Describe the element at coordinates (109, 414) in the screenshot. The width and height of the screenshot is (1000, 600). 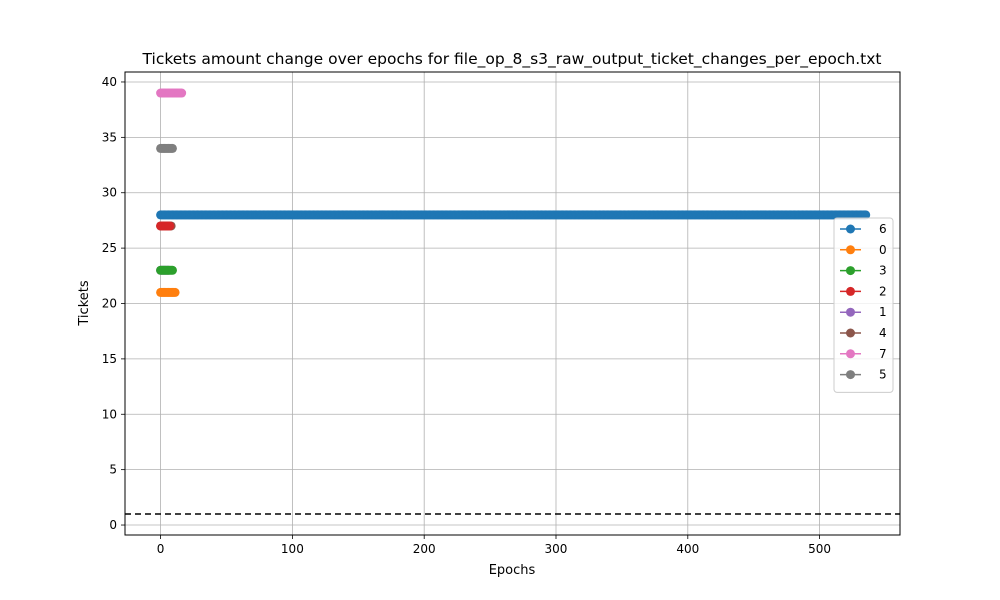
I see `y-tick-label: 10` at that location.